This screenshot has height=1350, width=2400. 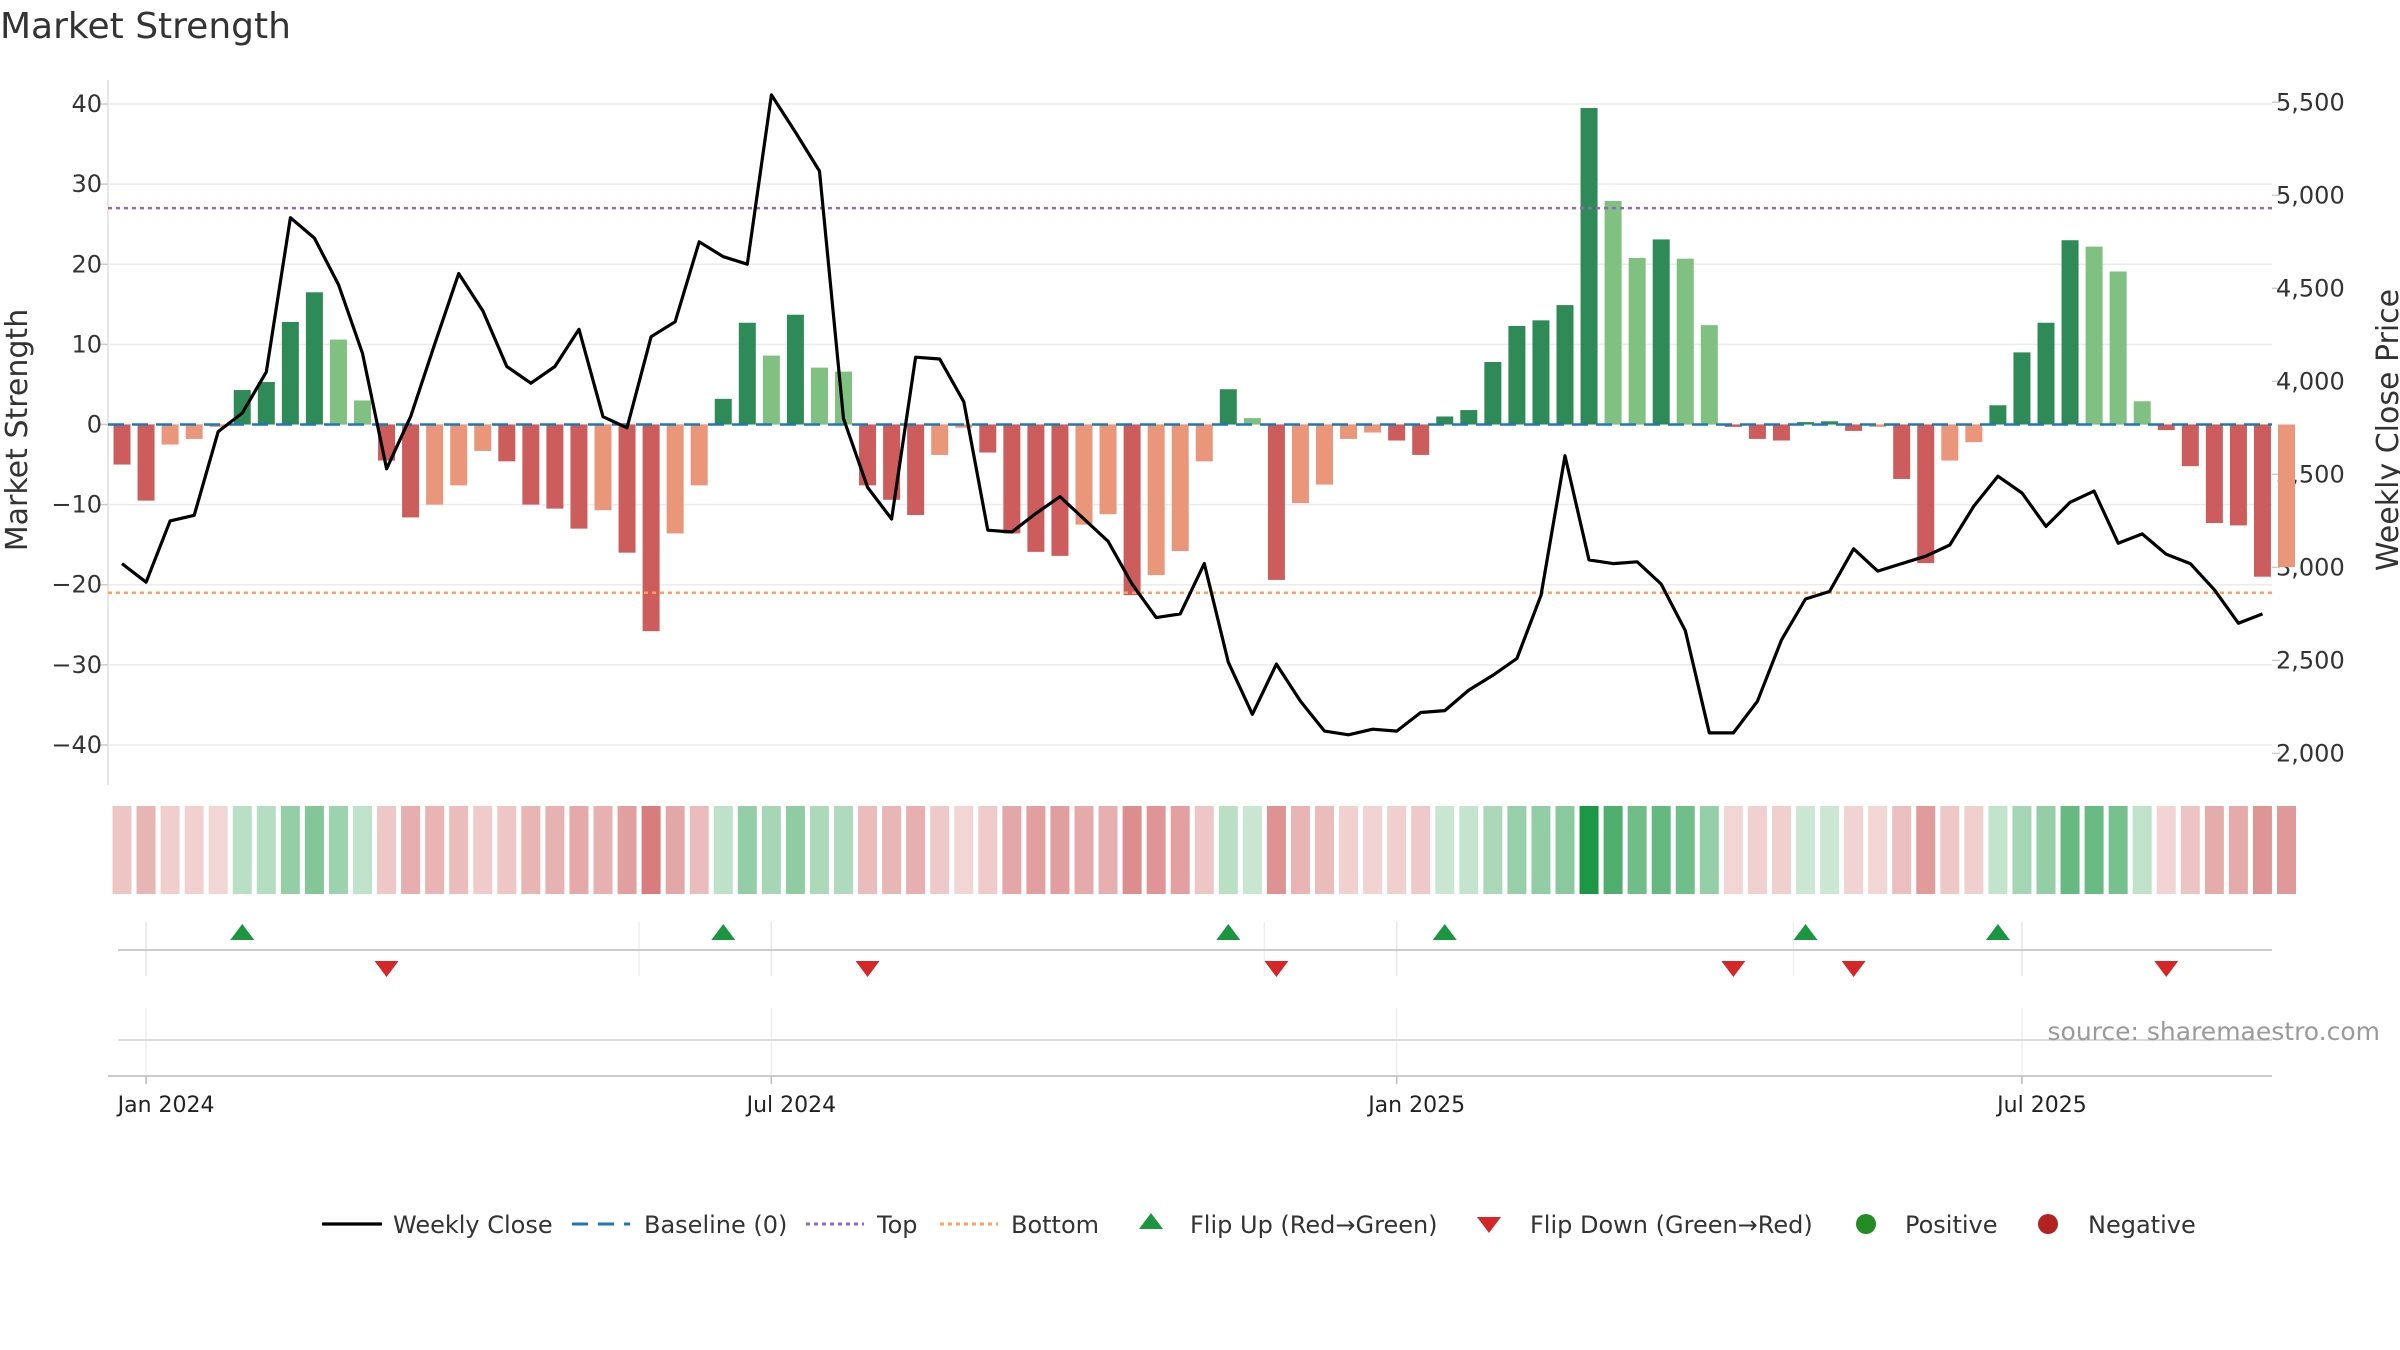 What do you see at coordinates (79, 424) in the screenshot?
I see `left-axis-ticks: 40 30 20 10 0 −10 −20 −30 −40` at bounding box center [79, 424].